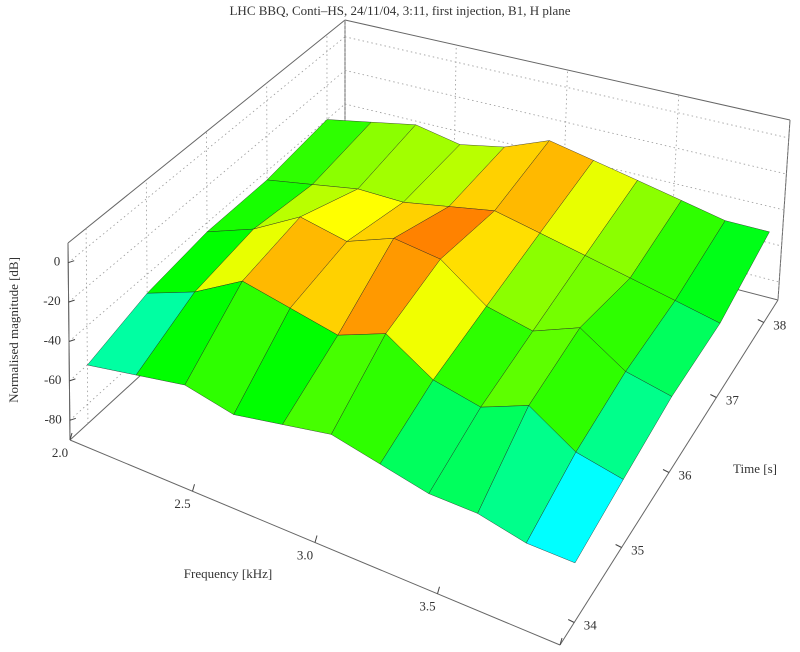 The height and width of the screenshot is (652, 800). I want to click on z-tick-label: 0, so click(57, 261).